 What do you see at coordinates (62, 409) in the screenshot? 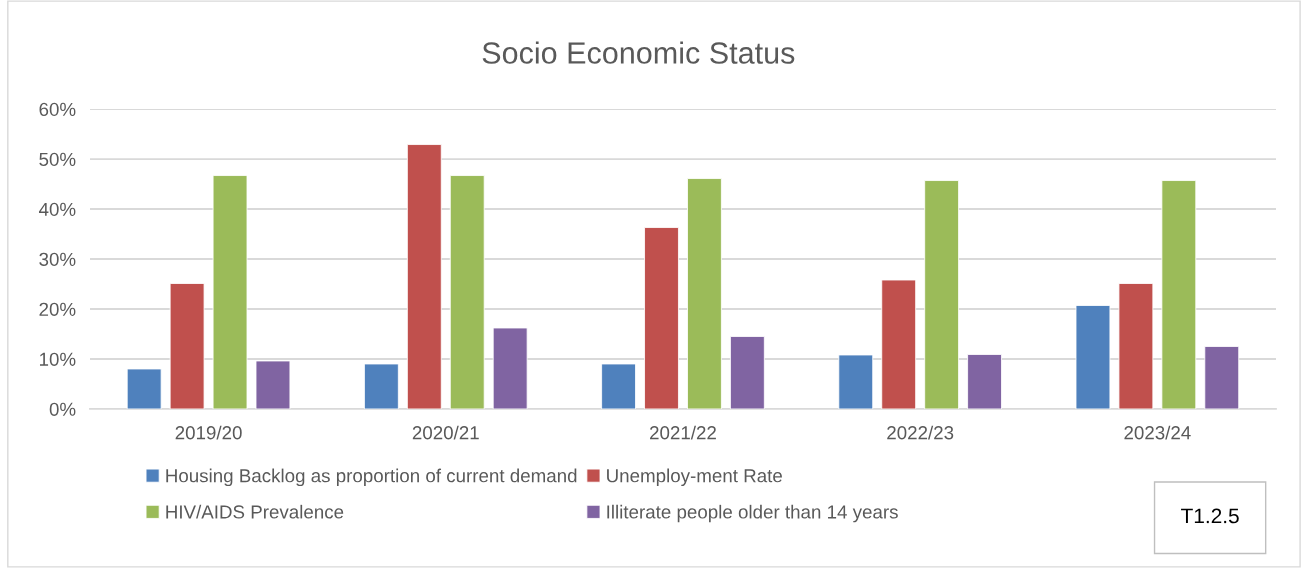
I see `y-tick-label: 0%` at bounding box center [62, 409].